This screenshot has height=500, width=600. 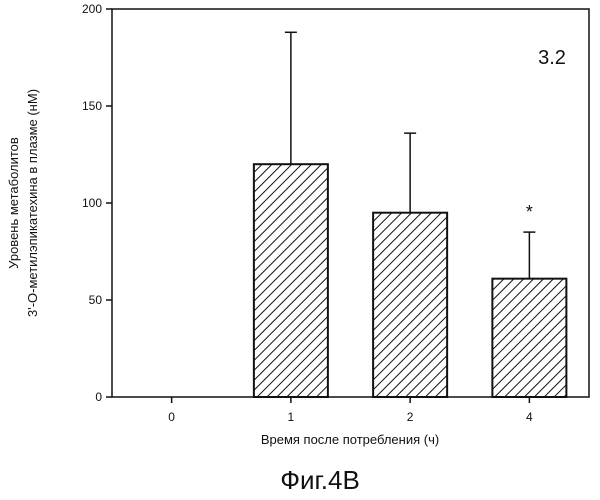 I want to click on significance-marker-4: *, so click(x=529, y=212).